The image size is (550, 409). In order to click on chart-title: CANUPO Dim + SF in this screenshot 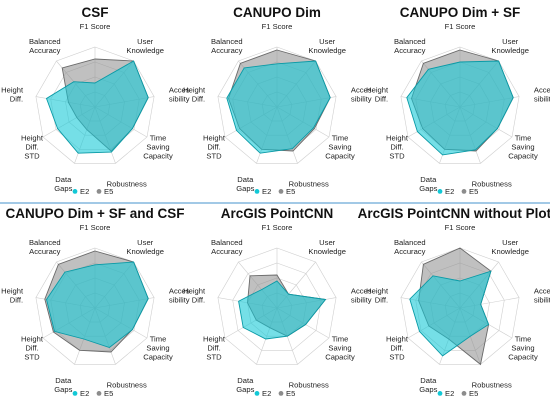, I will do `click(460, 12)`.